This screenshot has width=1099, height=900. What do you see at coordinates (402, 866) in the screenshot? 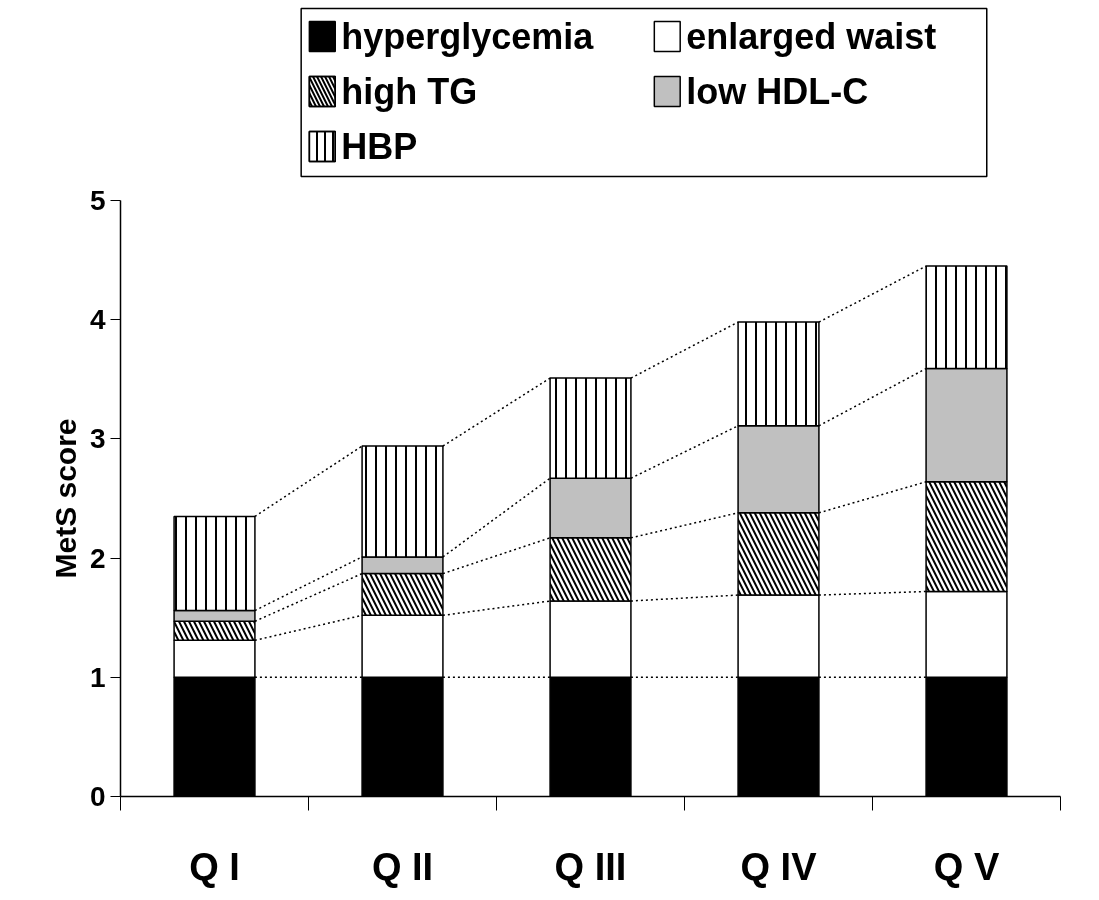
I see `x-tick-label: Q II` at bounding box center [402, 866].